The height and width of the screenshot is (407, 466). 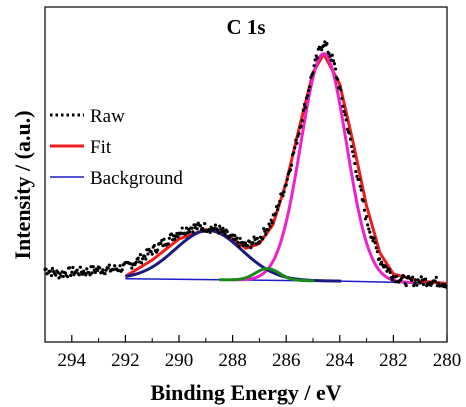 What do you see at coordinates (125, 360) in the screenshot?
I see `x-tick-label-292: 292` at bounding box center [125, 360].